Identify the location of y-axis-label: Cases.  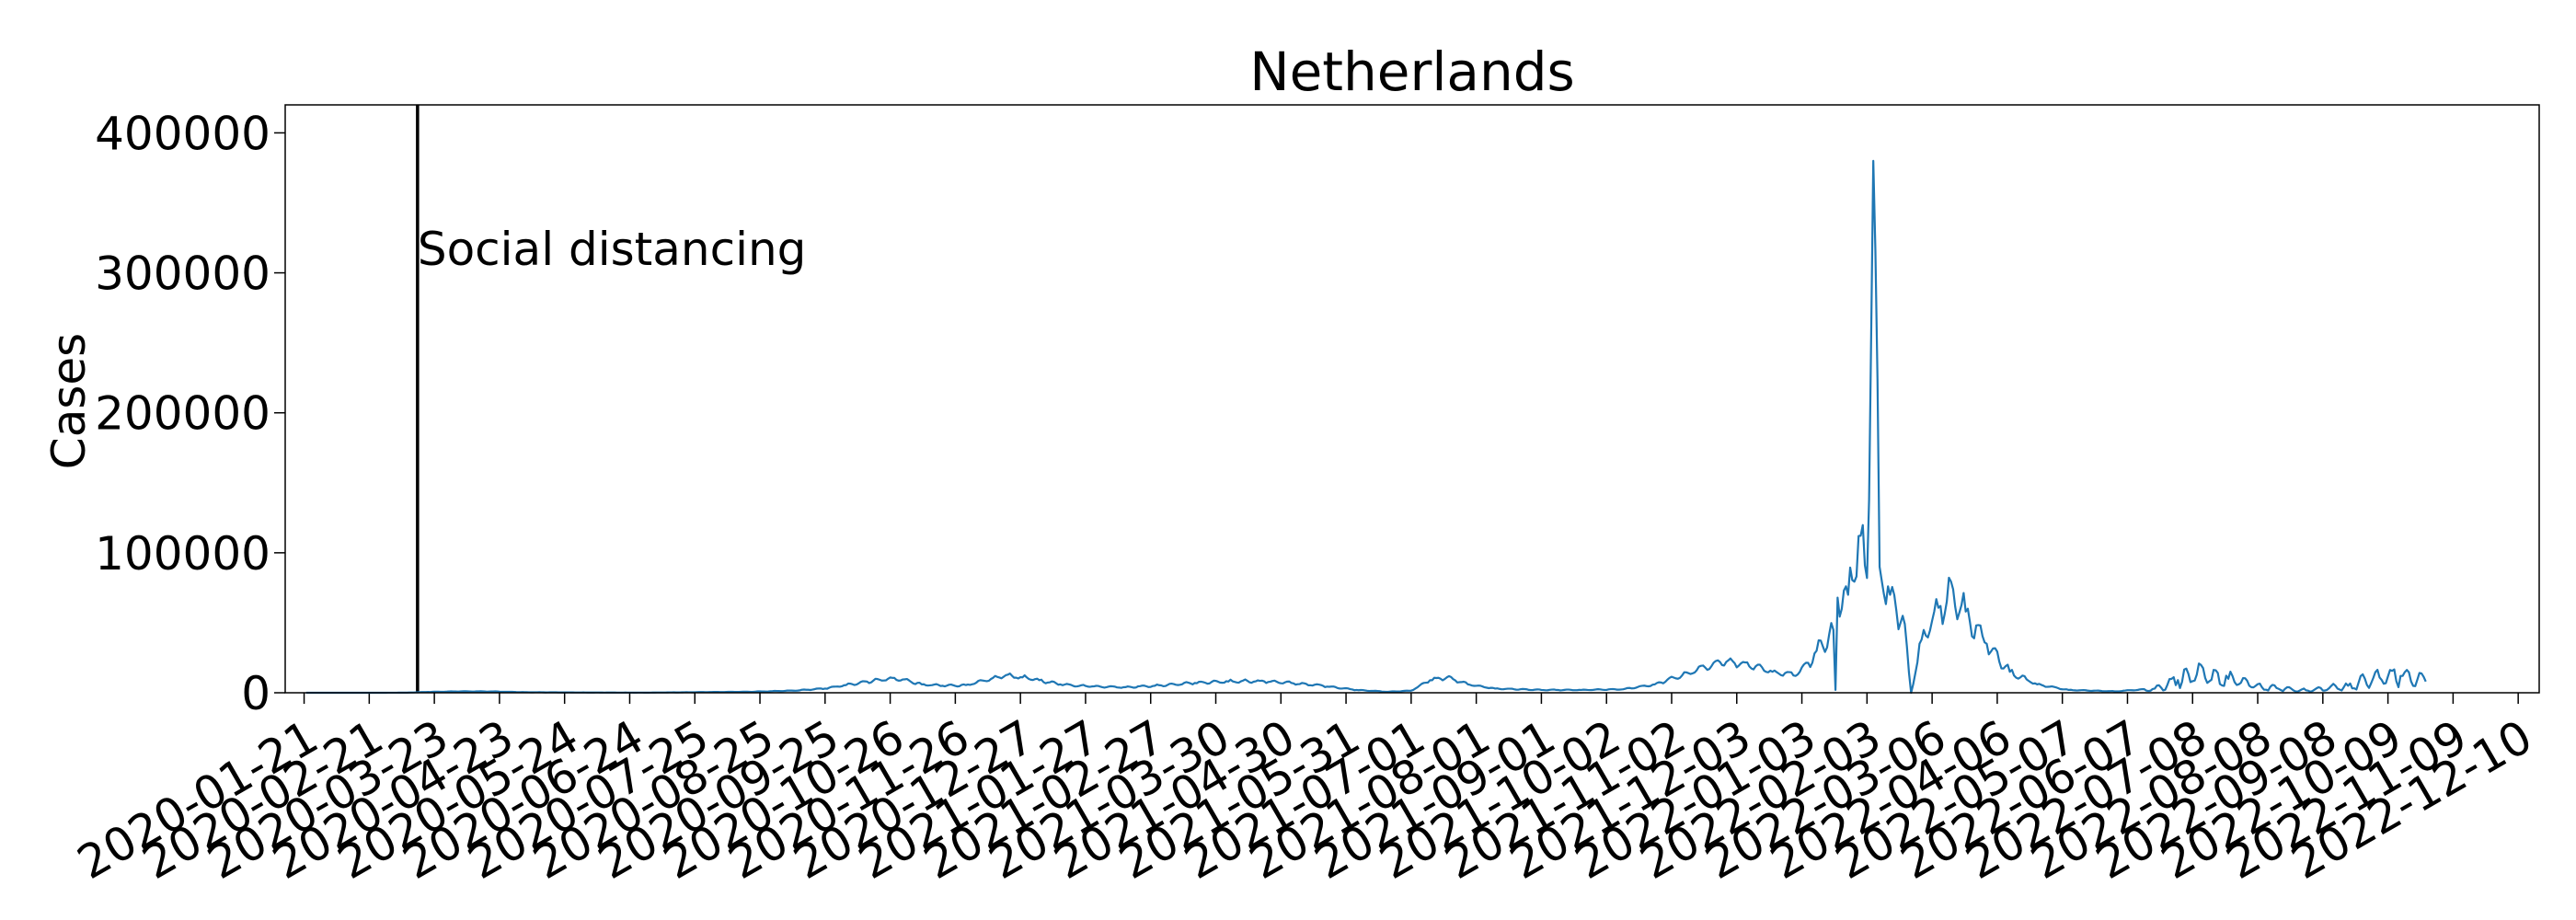
(69, 401).